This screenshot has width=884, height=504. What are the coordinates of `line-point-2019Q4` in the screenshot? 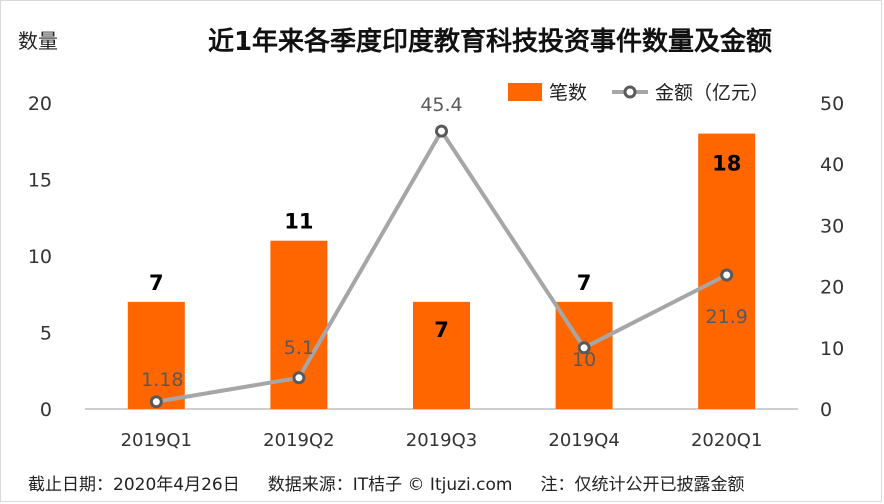 It's located at (584, 348).